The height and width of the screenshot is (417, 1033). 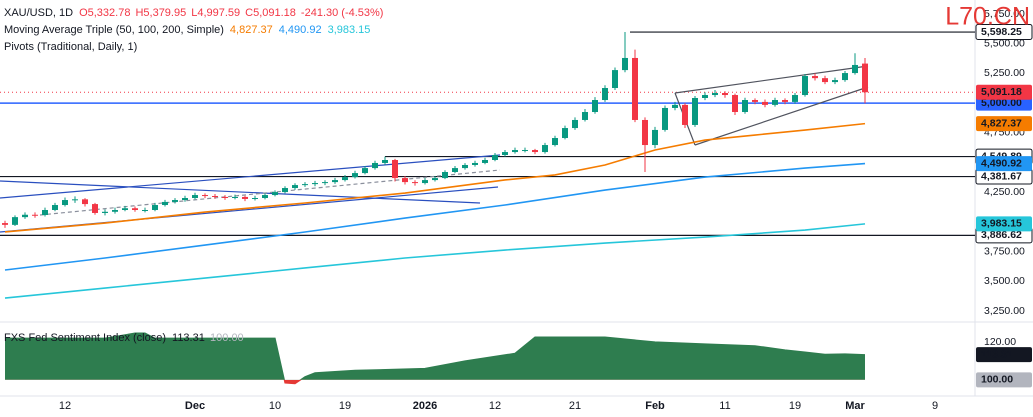 I want to click on symbol: XAU/USD, 1D, so click(x=38, y=13).